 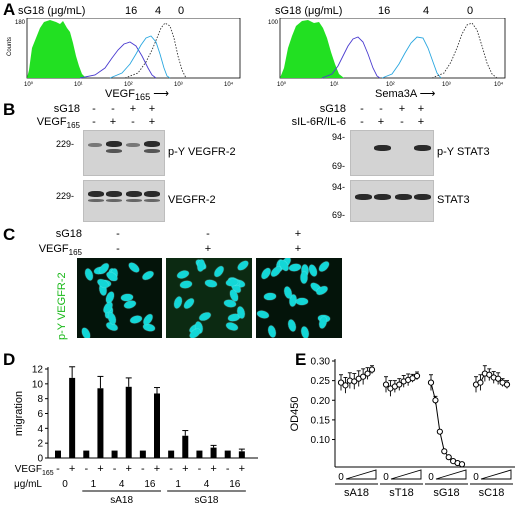 I want to click on panel-d-ylabel: migration, so click(x=19, y=413).